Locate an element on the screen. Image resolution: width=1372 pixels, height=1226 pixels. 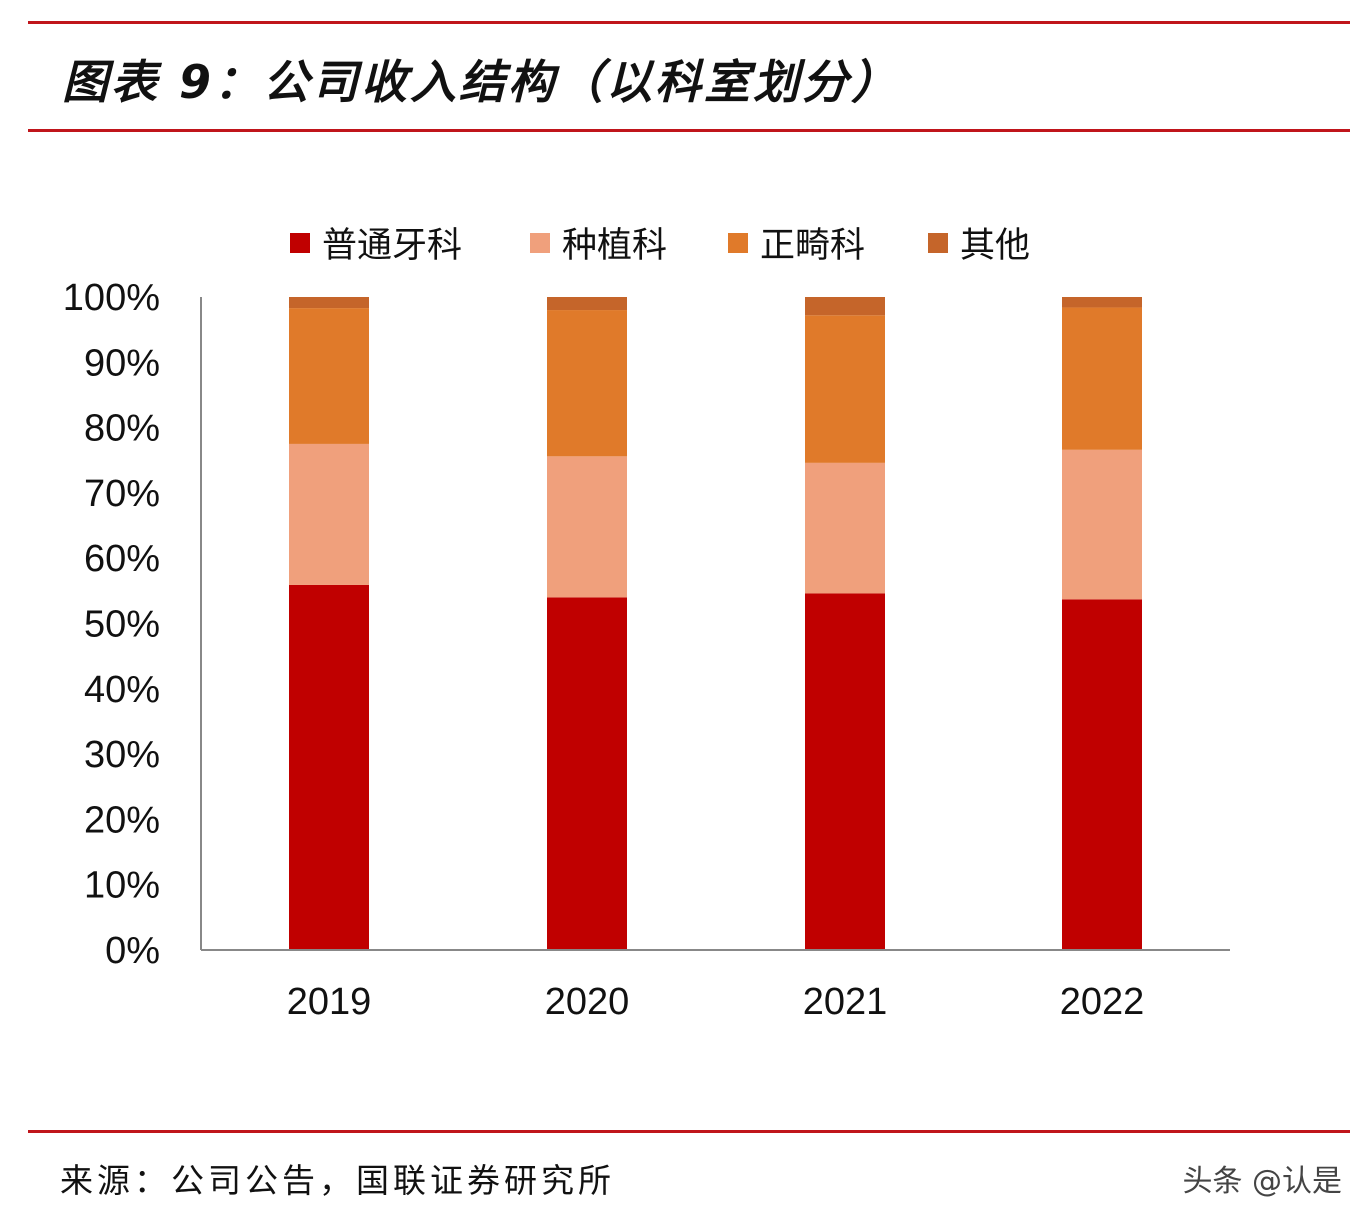
bottom-rule is located at coordinates (689, 1131).